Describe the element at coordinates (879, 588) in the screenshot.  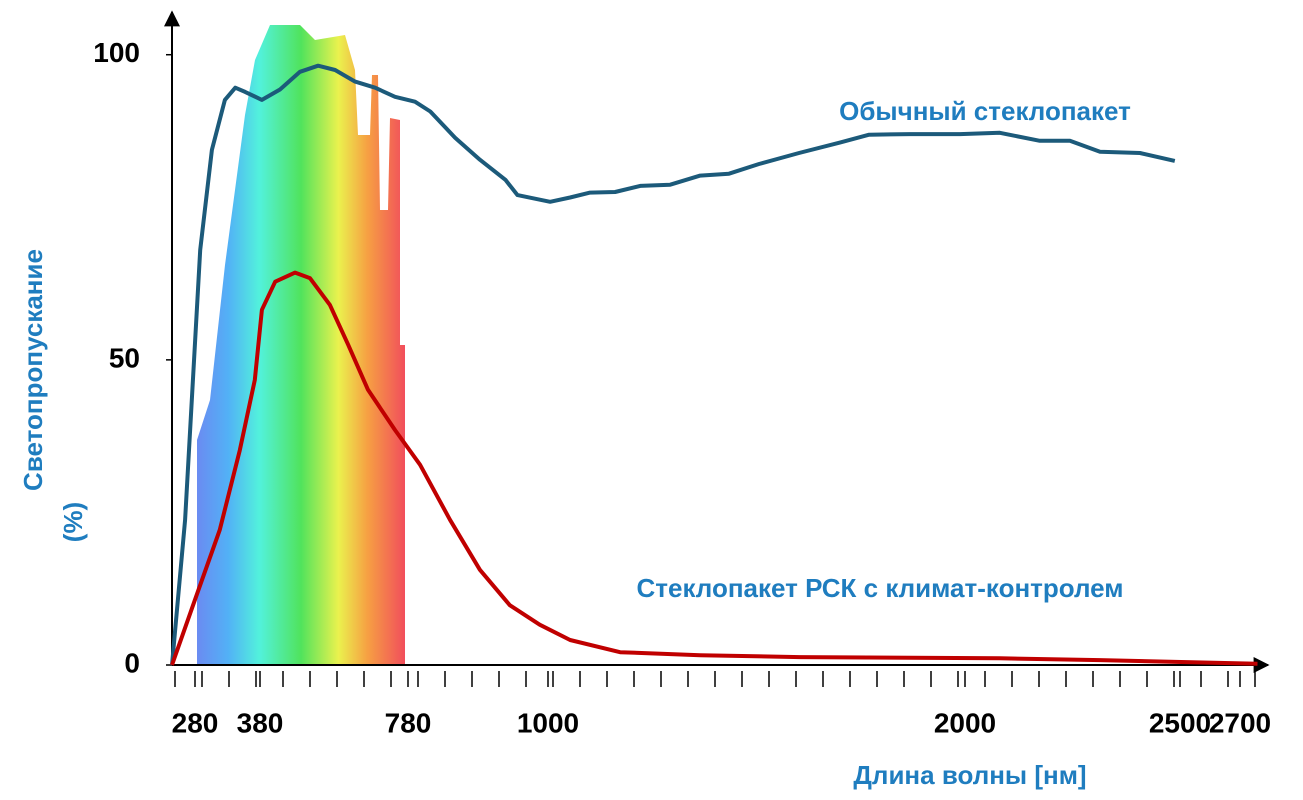
I see `series-label: Стеклопакет РСК с климат-контролем` at that location.